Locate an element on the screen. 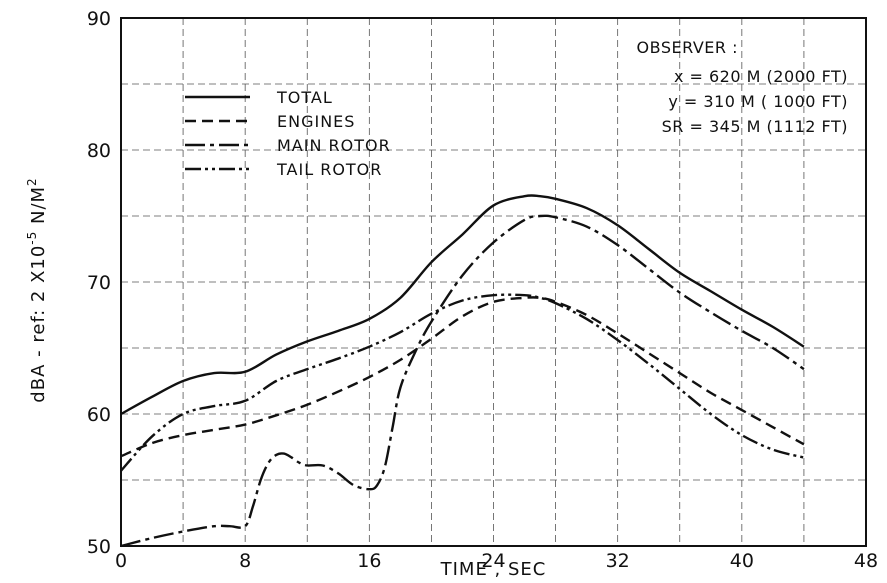  y-axis-label-exponent: -5 is located at coordinates (32, 238).